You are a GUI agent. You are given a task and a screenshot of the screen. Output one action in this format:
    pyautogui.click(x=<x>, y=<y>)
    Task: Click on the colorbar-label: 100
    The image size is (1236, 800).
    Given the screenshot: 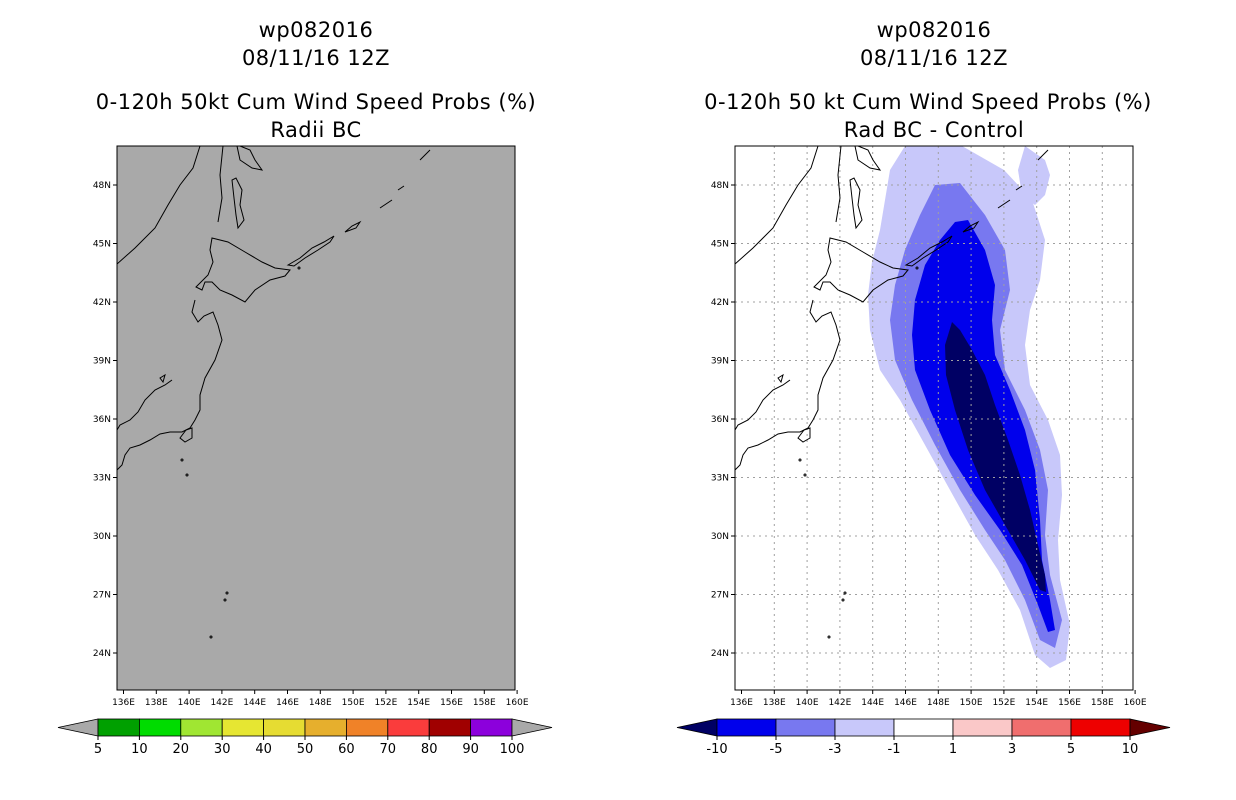 What is the action you would take?
    pyautogui.click(x=512, y=749)
    